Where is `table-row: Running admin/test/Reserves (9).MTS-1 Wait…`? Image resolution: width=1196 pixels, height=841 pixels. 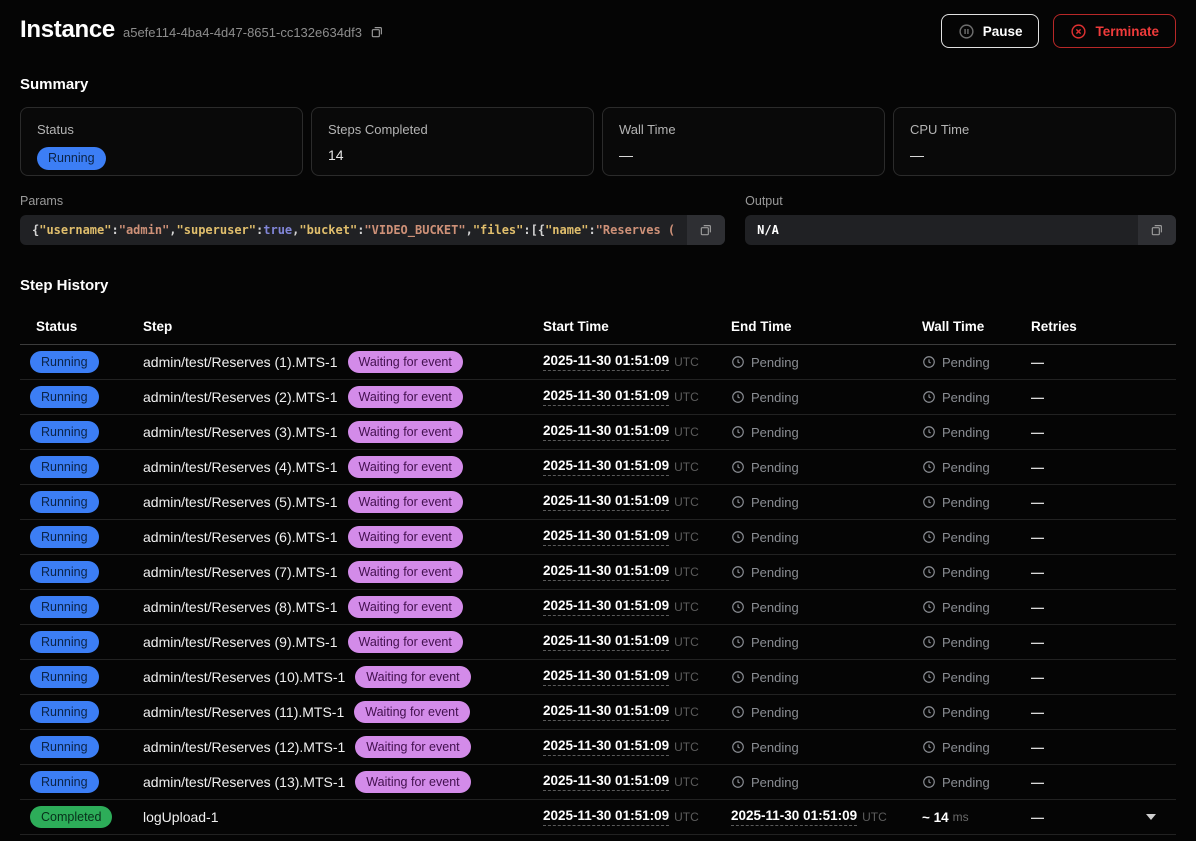
table-row: Running admin/test/Reserves (9).MTS-1 Wait… is located at coordinates (598, 642).